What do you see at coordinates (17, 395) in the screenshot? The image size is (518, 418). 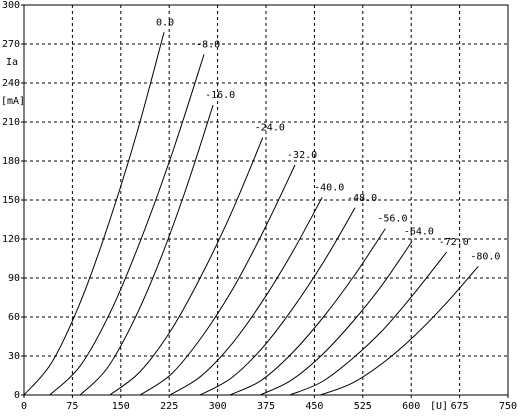 I see `y-tick-label: 0` at bounding box center [17, 395].